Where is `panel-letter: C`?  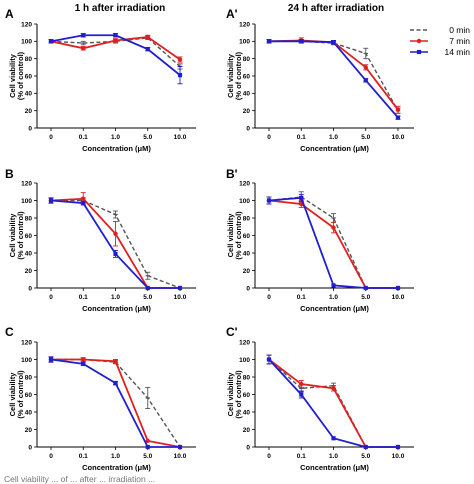
panel-letter: C is located at coordinates (9, 332).